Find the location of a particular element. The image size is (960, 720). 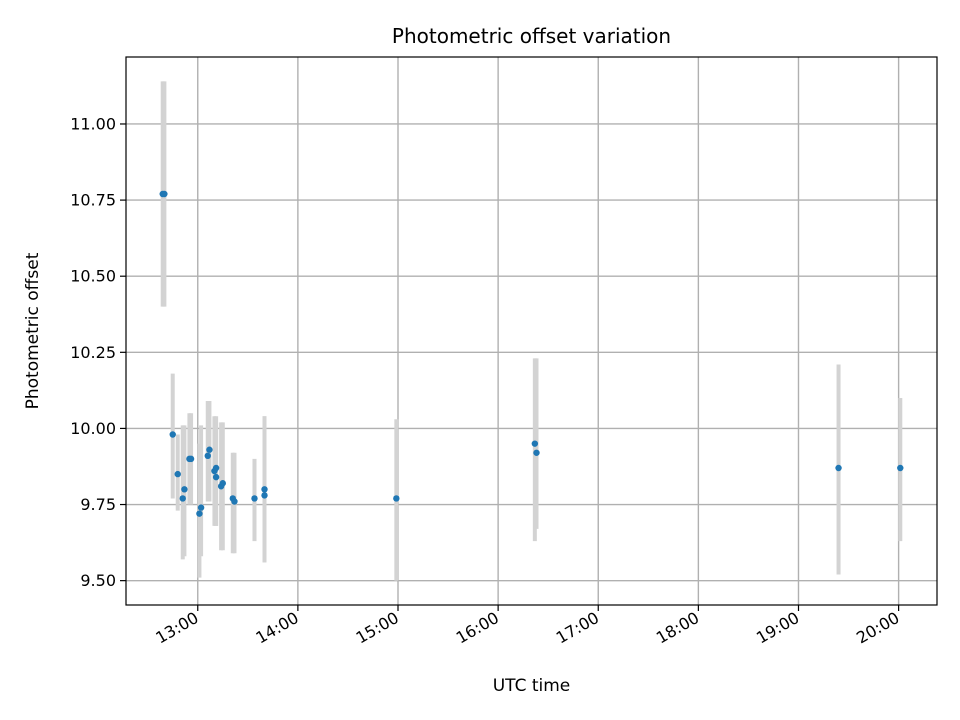

y-tick-label: 9.50 is located at coordinates (98, 580).